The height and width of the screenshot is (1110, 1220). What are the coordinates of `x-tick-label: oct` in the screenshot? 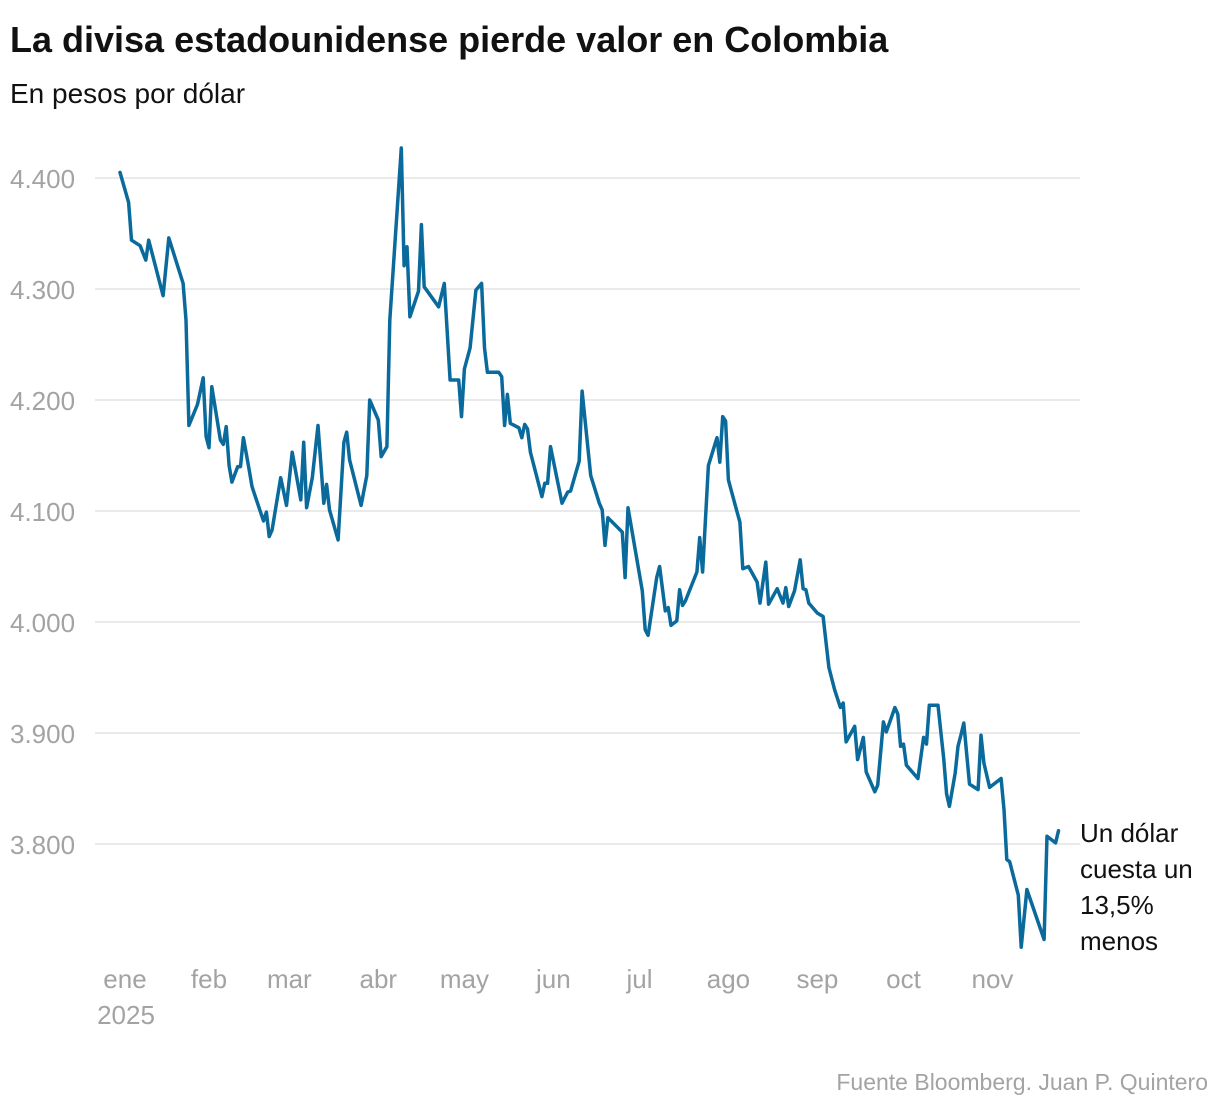 It's located at (903, 979).